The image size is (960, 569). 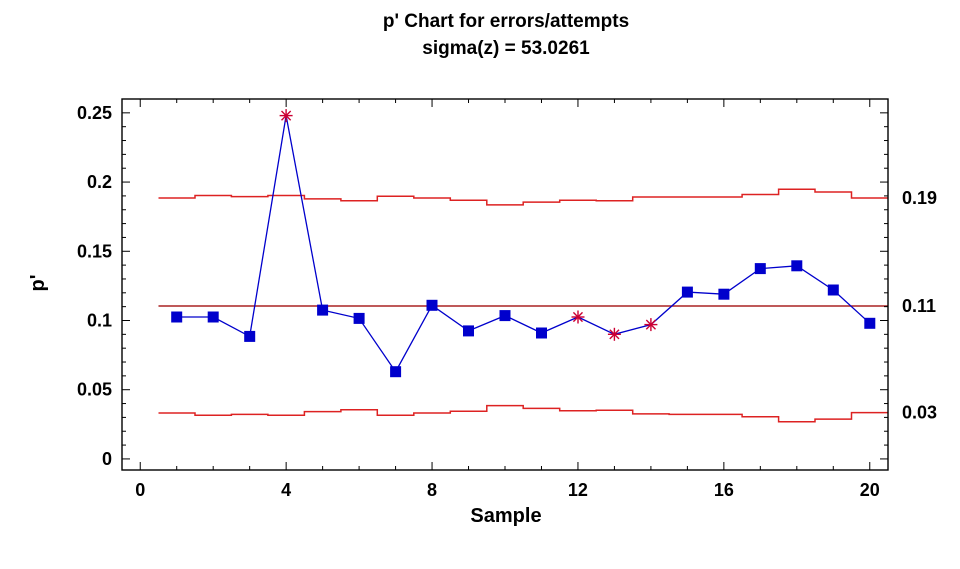 I want to click on x-tick-label: 8, so click(x=432, y=490).